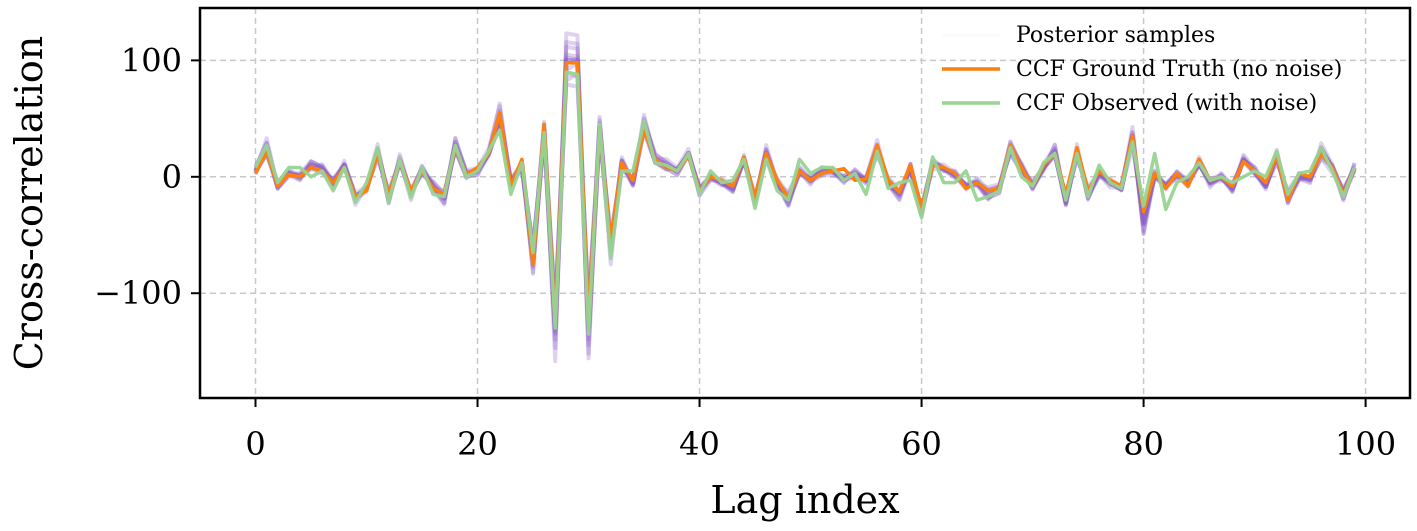 This screenshot has width=1417, height=531. I want to click on legend-label: CCF Ground Truth (no noise), so click(1179, 69).